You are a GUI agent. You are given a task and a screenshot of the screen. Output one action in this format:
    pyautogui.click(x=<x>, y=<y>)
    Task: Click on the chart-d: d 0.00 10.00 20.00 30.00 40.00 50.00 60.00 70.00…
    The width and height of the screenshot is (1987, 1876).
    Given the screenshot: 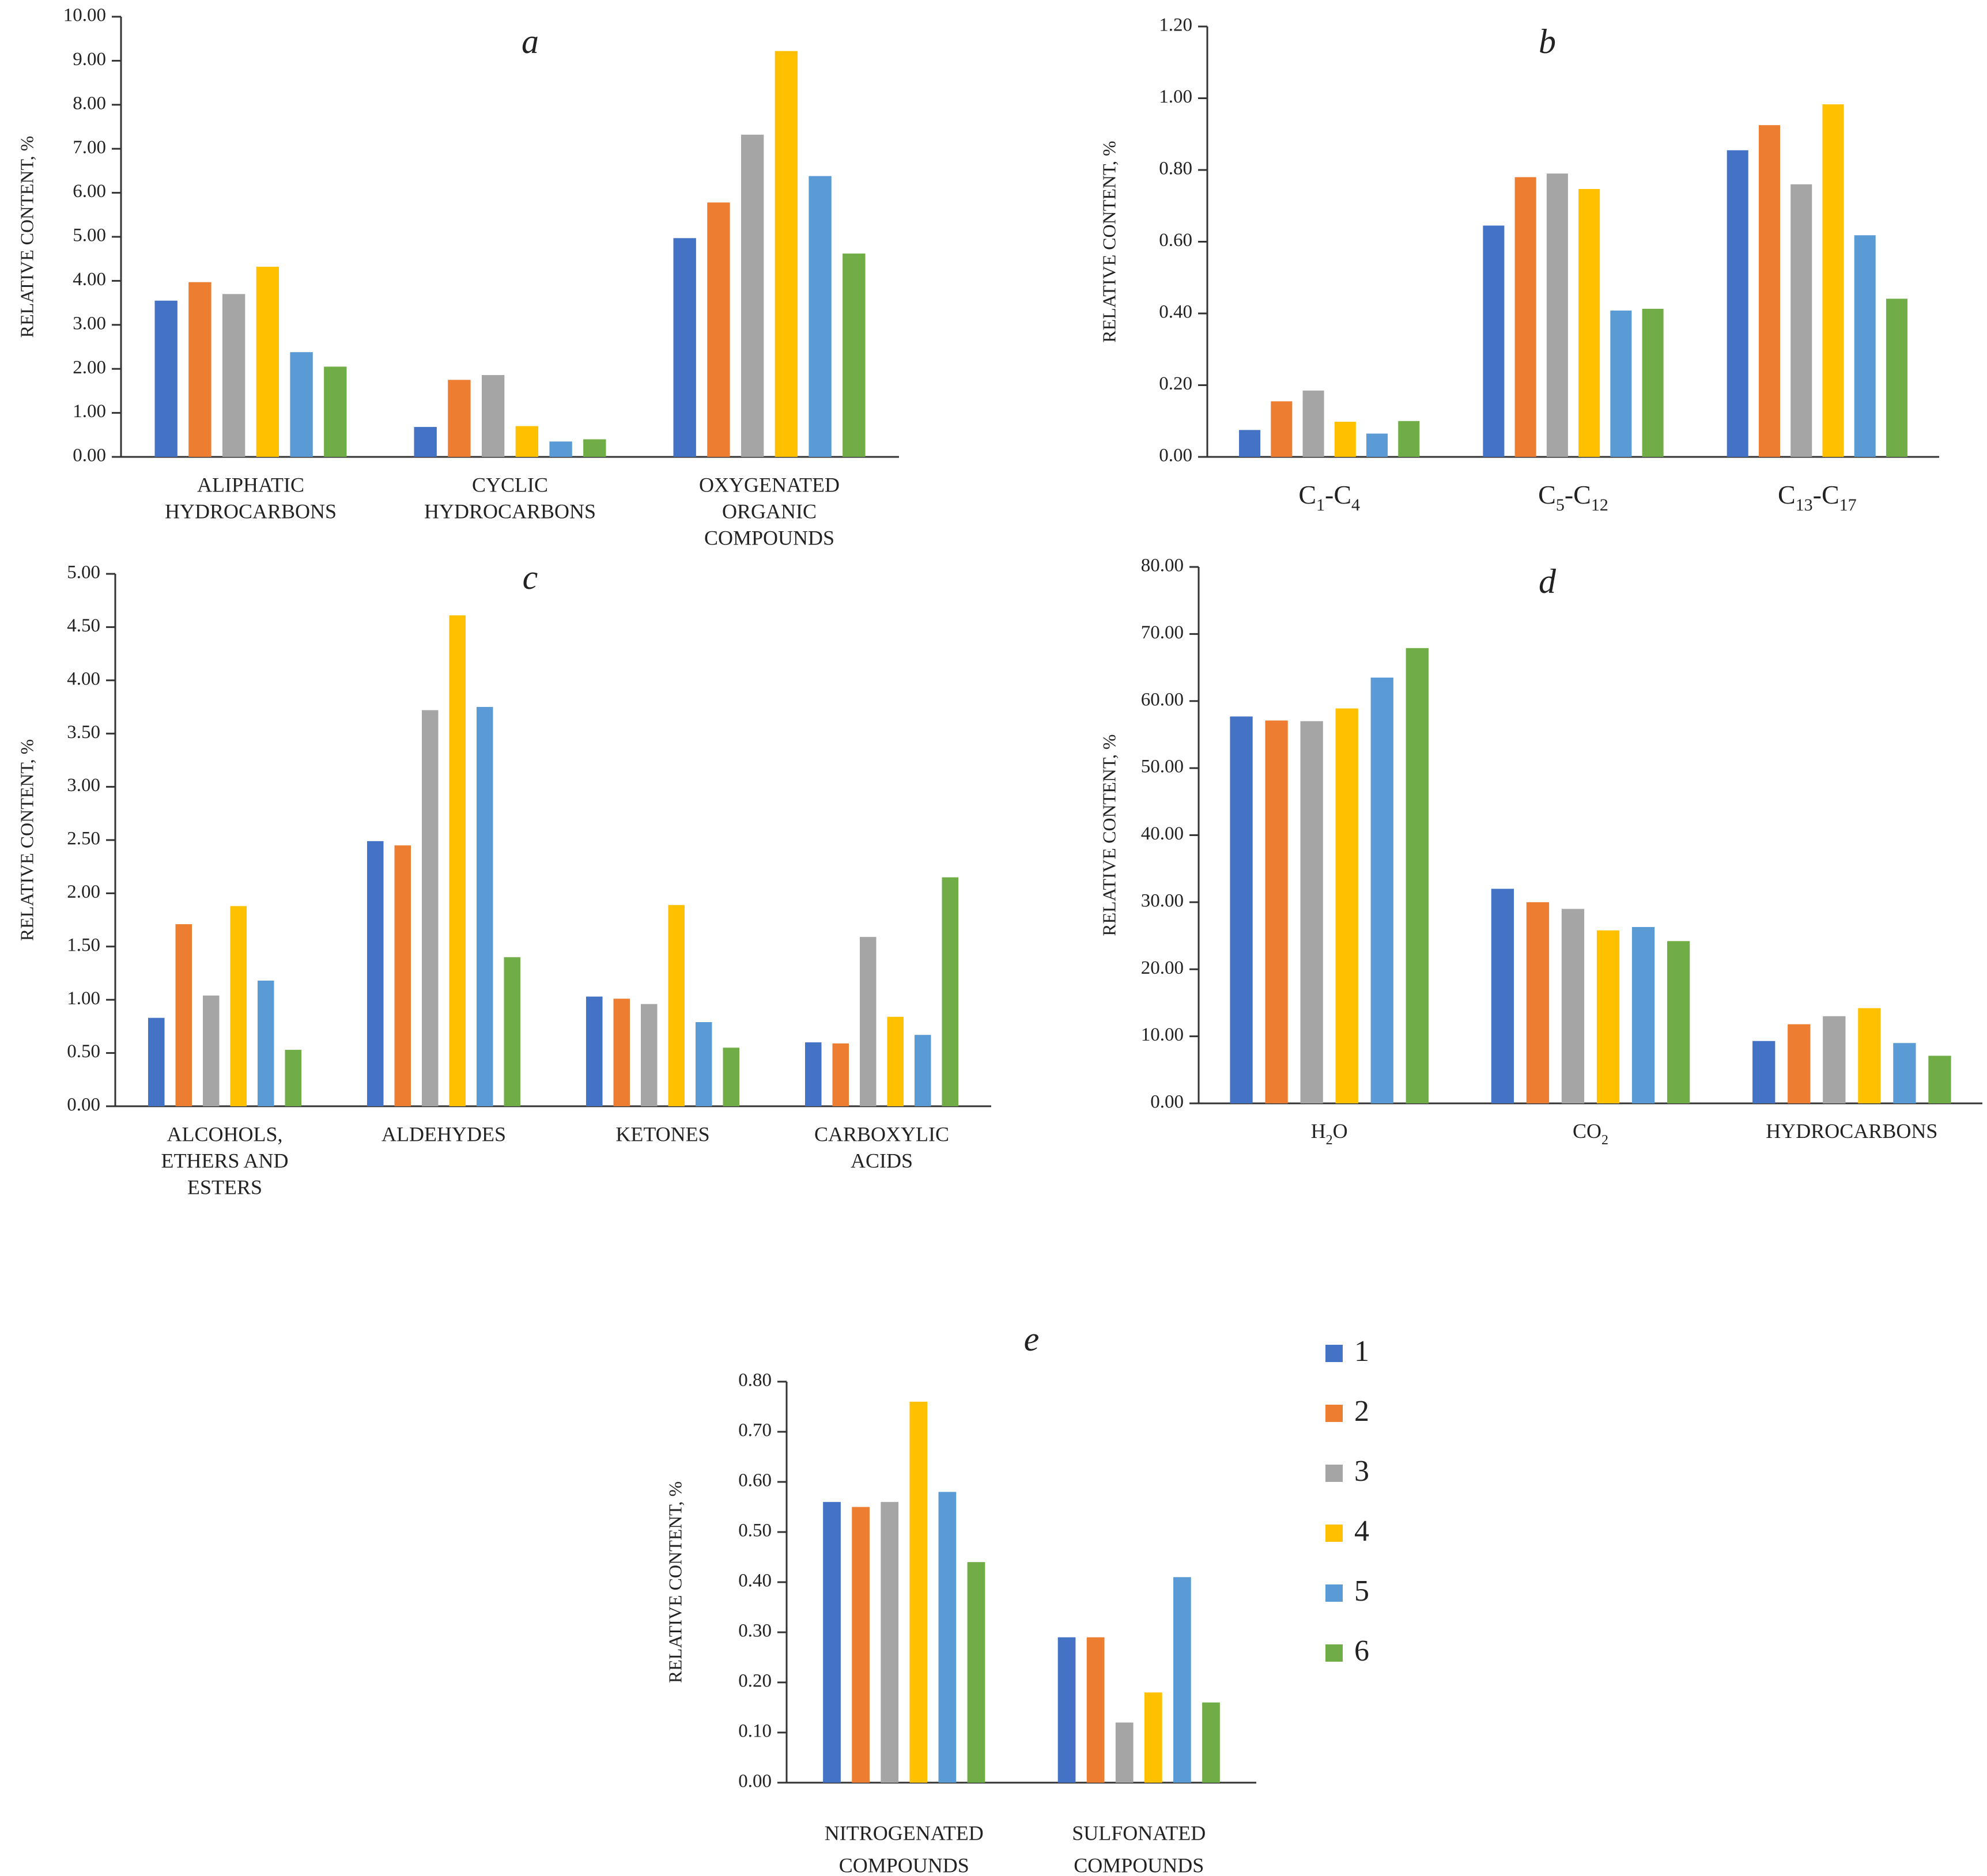 What is the action you would take?
    pyautogui.click(x=1540, y=852)
    